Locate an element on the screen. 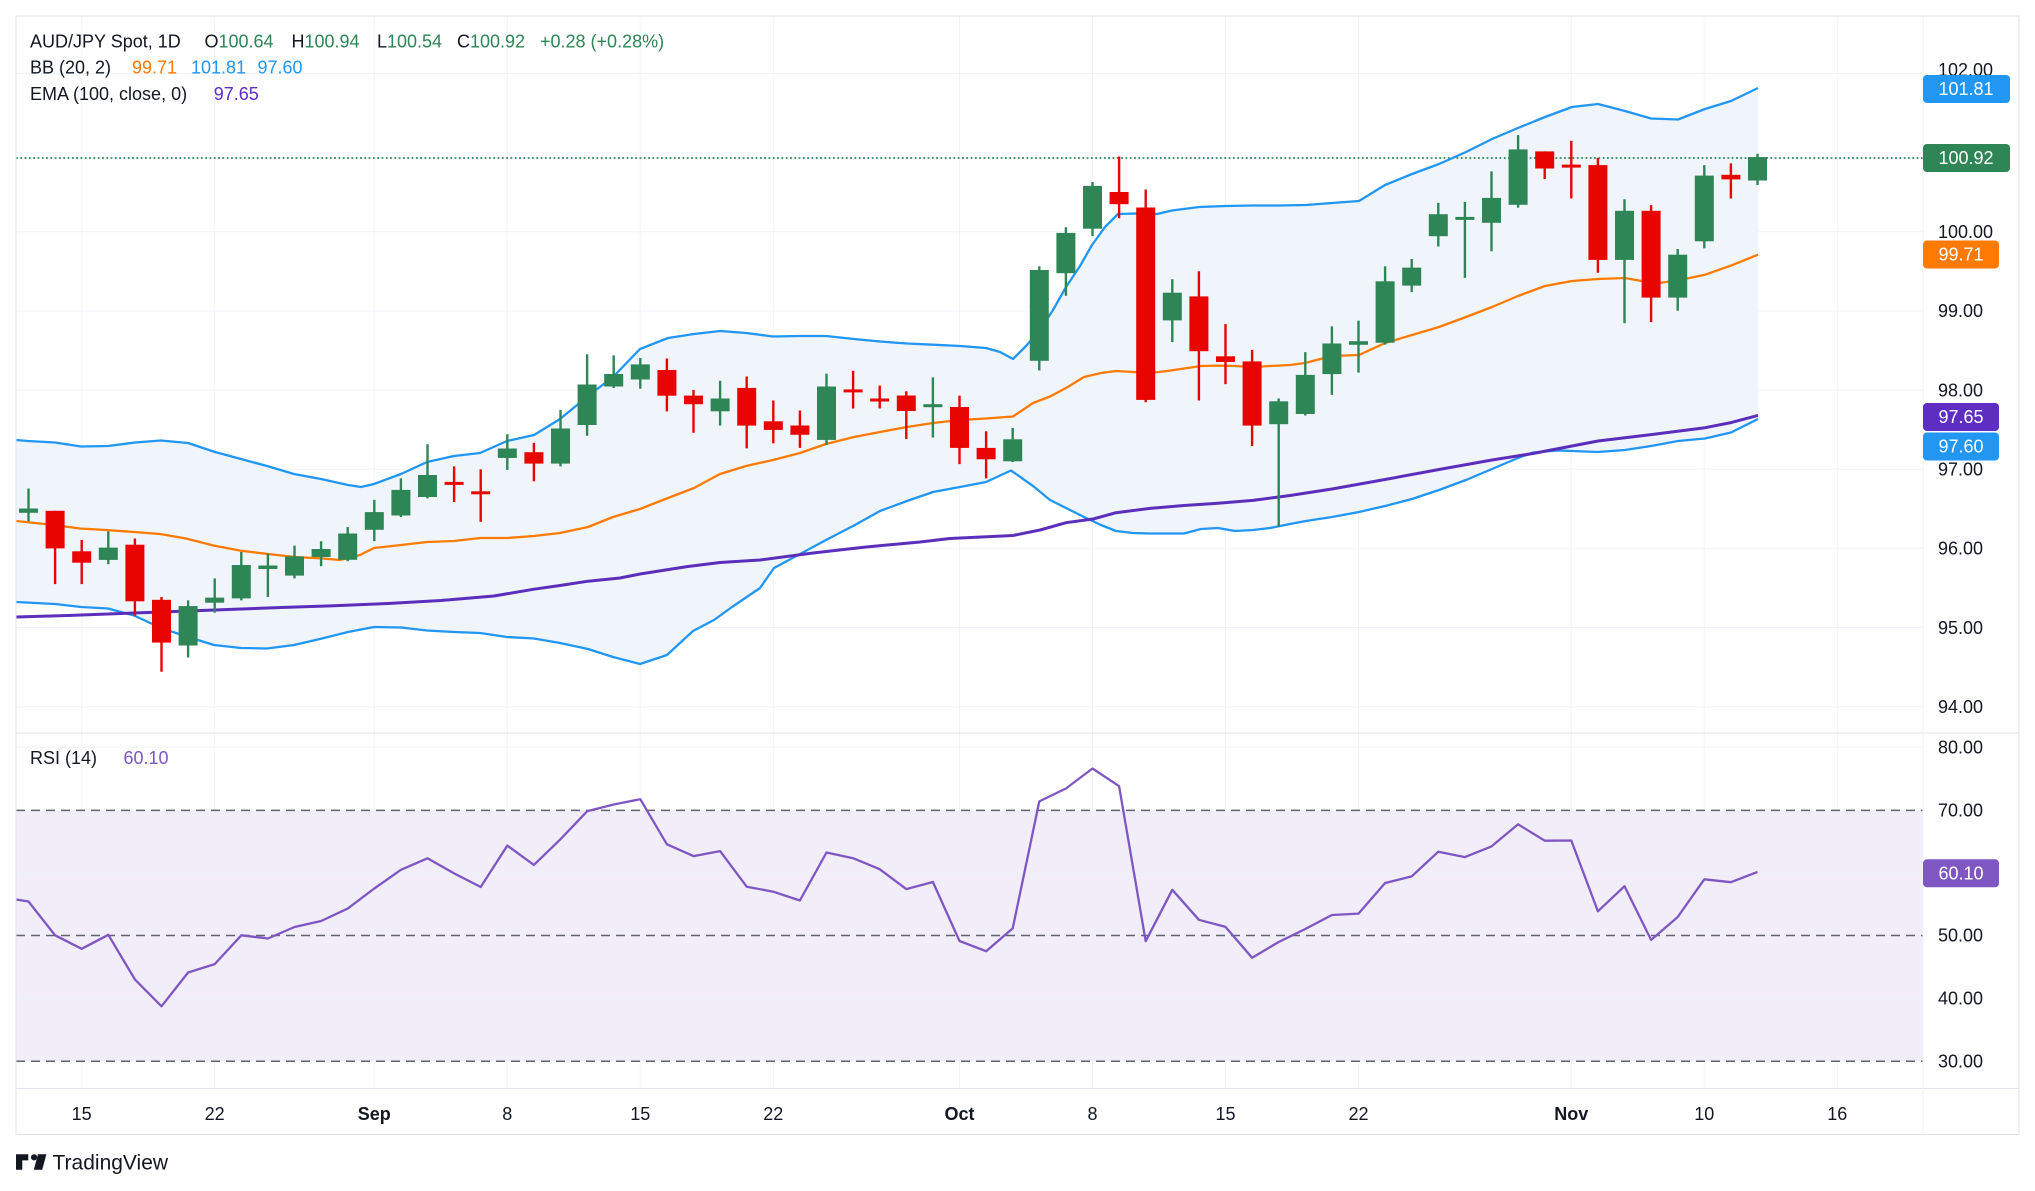 The image size is (2035, 1191). svg-text: Sep is located at coordinates (374, 1114).